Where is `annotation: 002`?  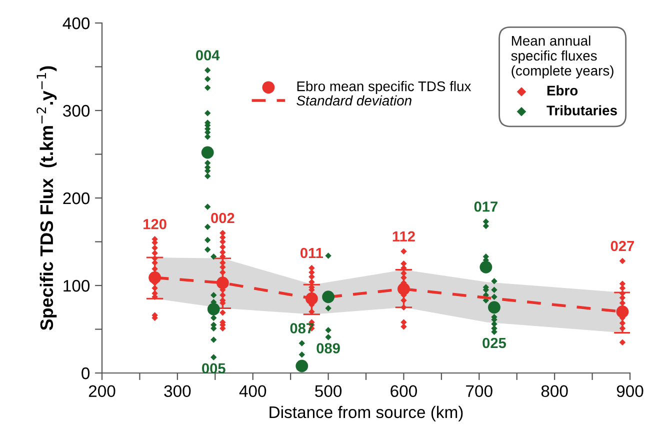
annotation: 002 is located at coordinates (222, 218).